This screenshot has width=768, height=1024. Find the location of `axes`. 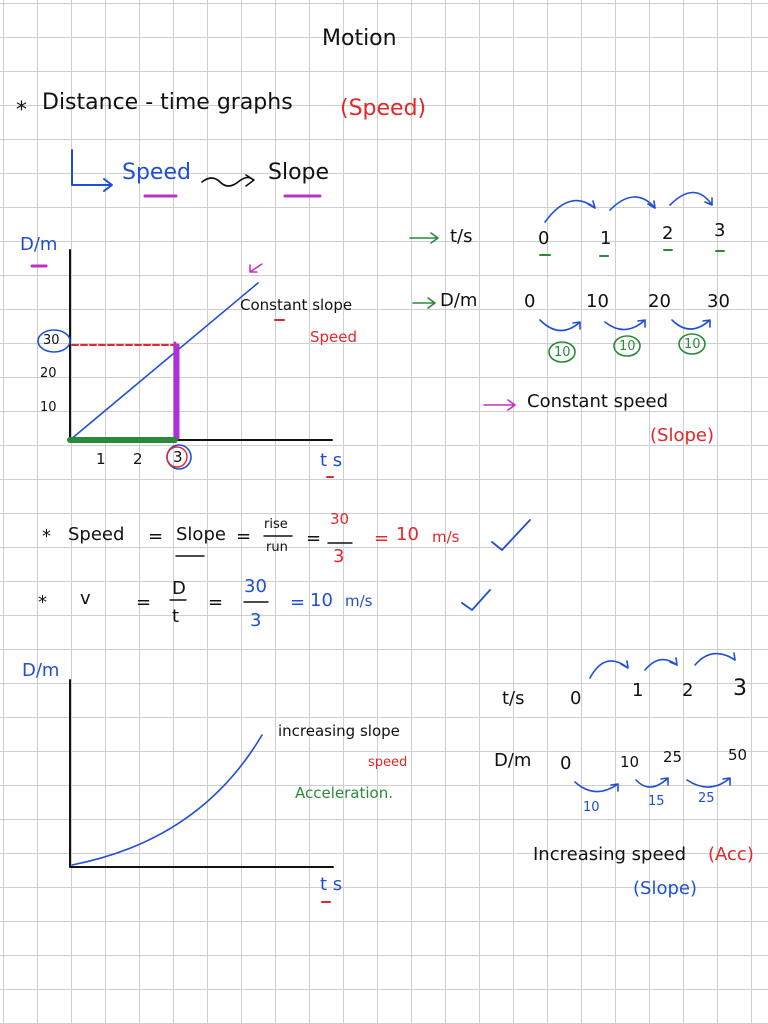

axes is located at coordinates (201, 773).